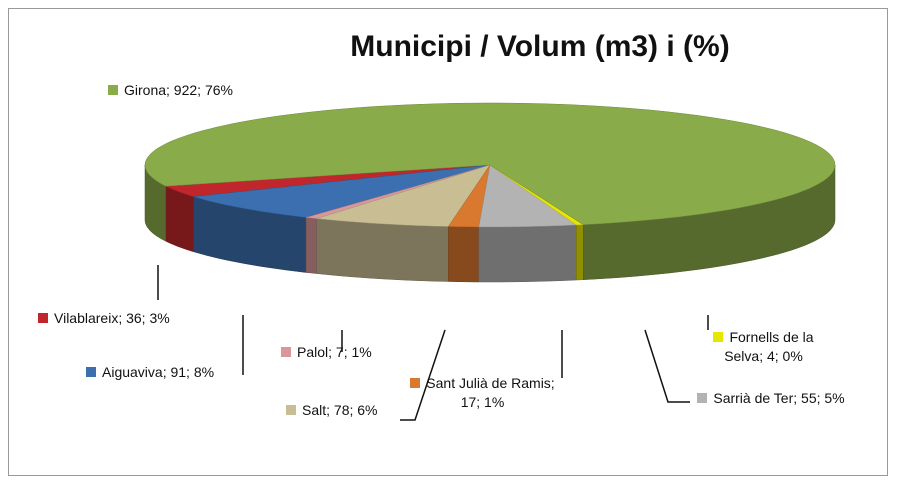 The width and height of the screenshot is (897, 484). What do you see at coordinates (112, 318) in the screenshot?
I see `label-text: Vilablareix; 36; 3%` at bounding box center [112, 318].